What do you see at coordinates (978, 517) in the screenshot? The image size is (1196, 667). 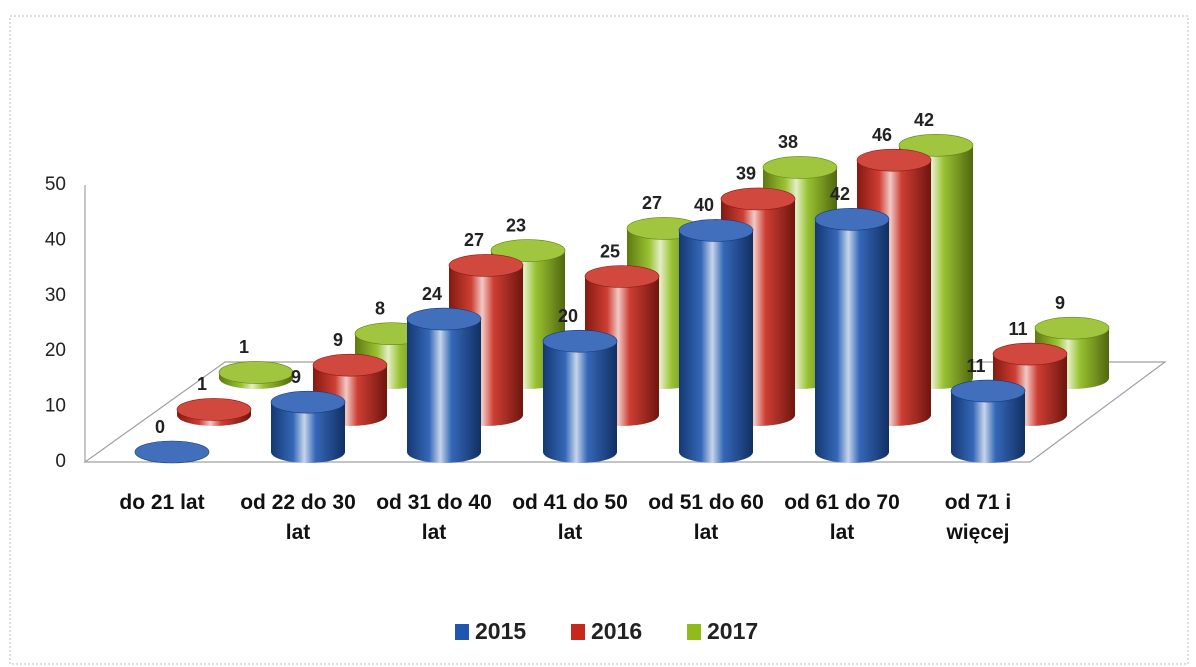 I see `x-tick-label: od 71 i więcej` at bounding box center [978, 517].